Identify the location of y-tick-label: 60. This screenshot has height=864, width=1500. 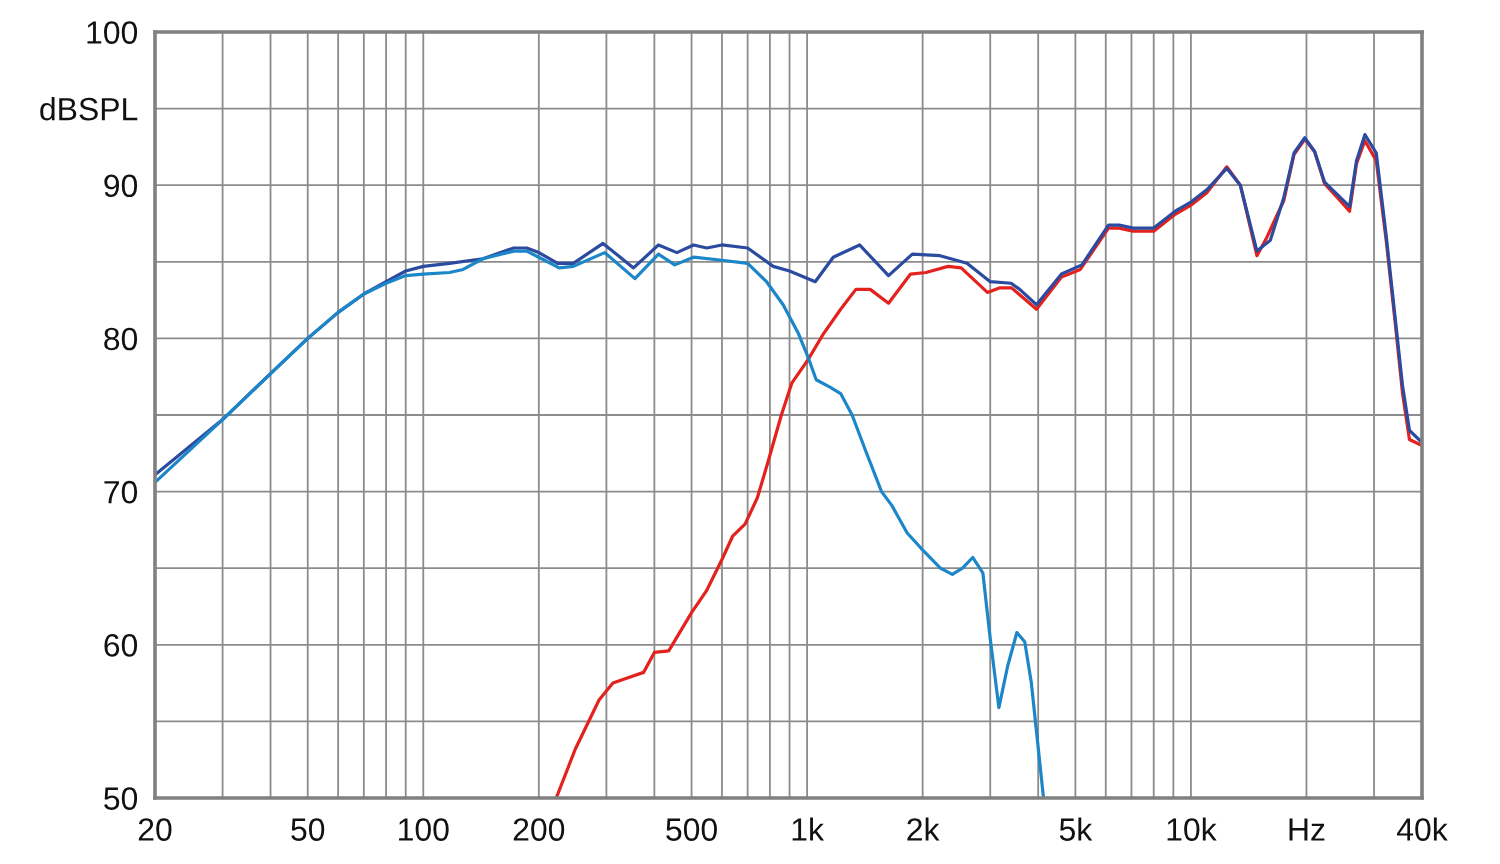
(121, 645).